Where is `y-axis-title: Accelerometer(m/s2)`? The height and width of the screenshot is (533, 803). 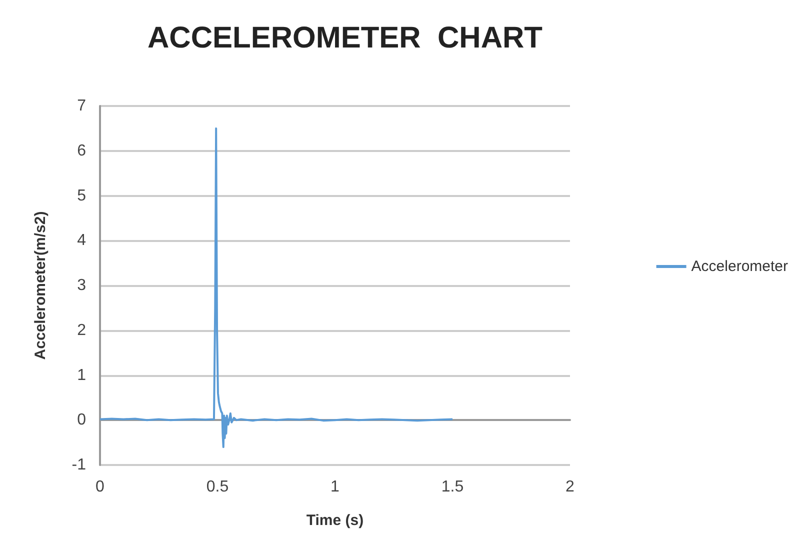 y-axis-title: Accelerometer(m/s2) is located at coordinates (40, 285).